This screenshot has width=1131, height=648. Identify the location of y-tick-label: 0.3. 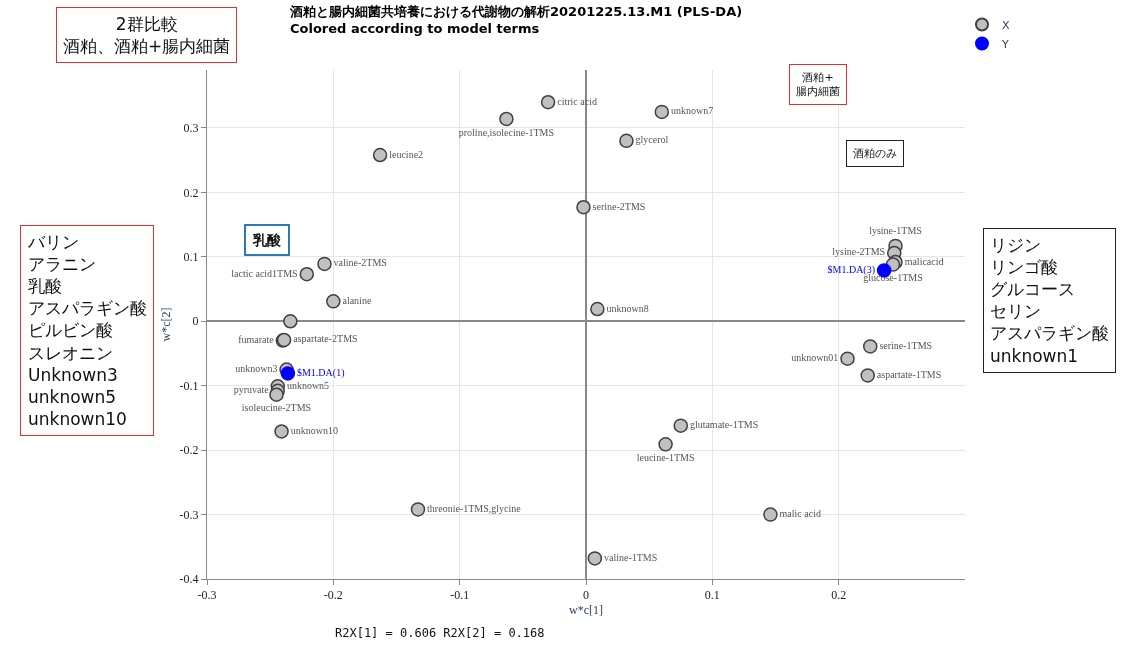
(191, 128).